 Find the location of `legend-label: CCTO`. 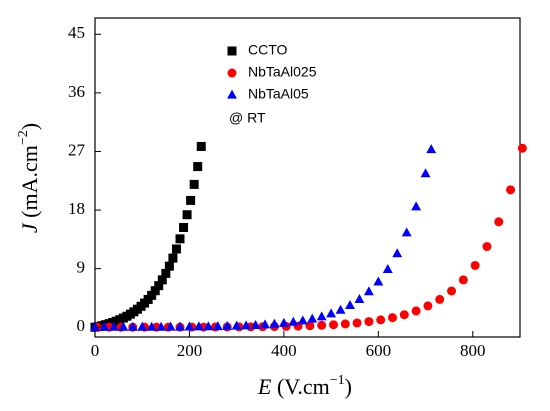

legend-label: CCTO is located at coordinates (268, 50).